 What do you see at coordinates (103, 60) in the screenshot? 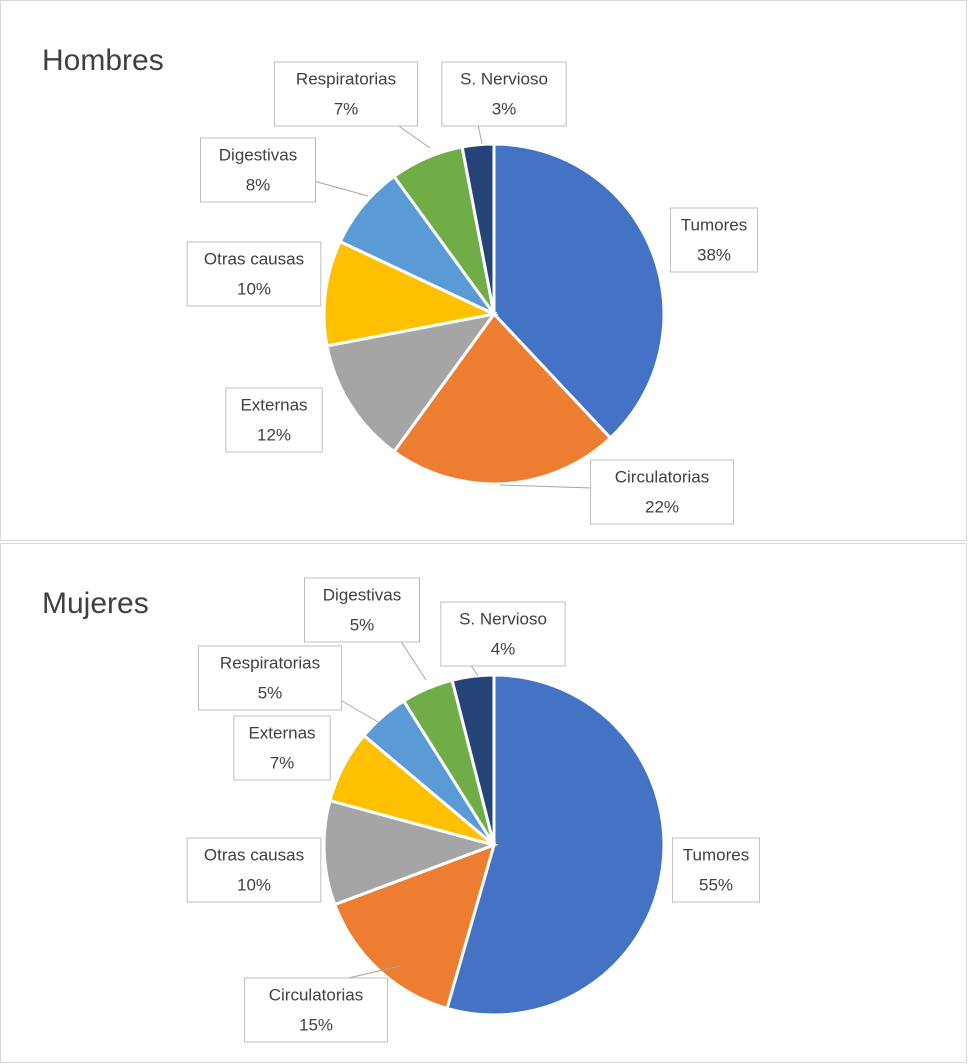
I see `chart-title: Hombres` at bounding box center [103, 60].